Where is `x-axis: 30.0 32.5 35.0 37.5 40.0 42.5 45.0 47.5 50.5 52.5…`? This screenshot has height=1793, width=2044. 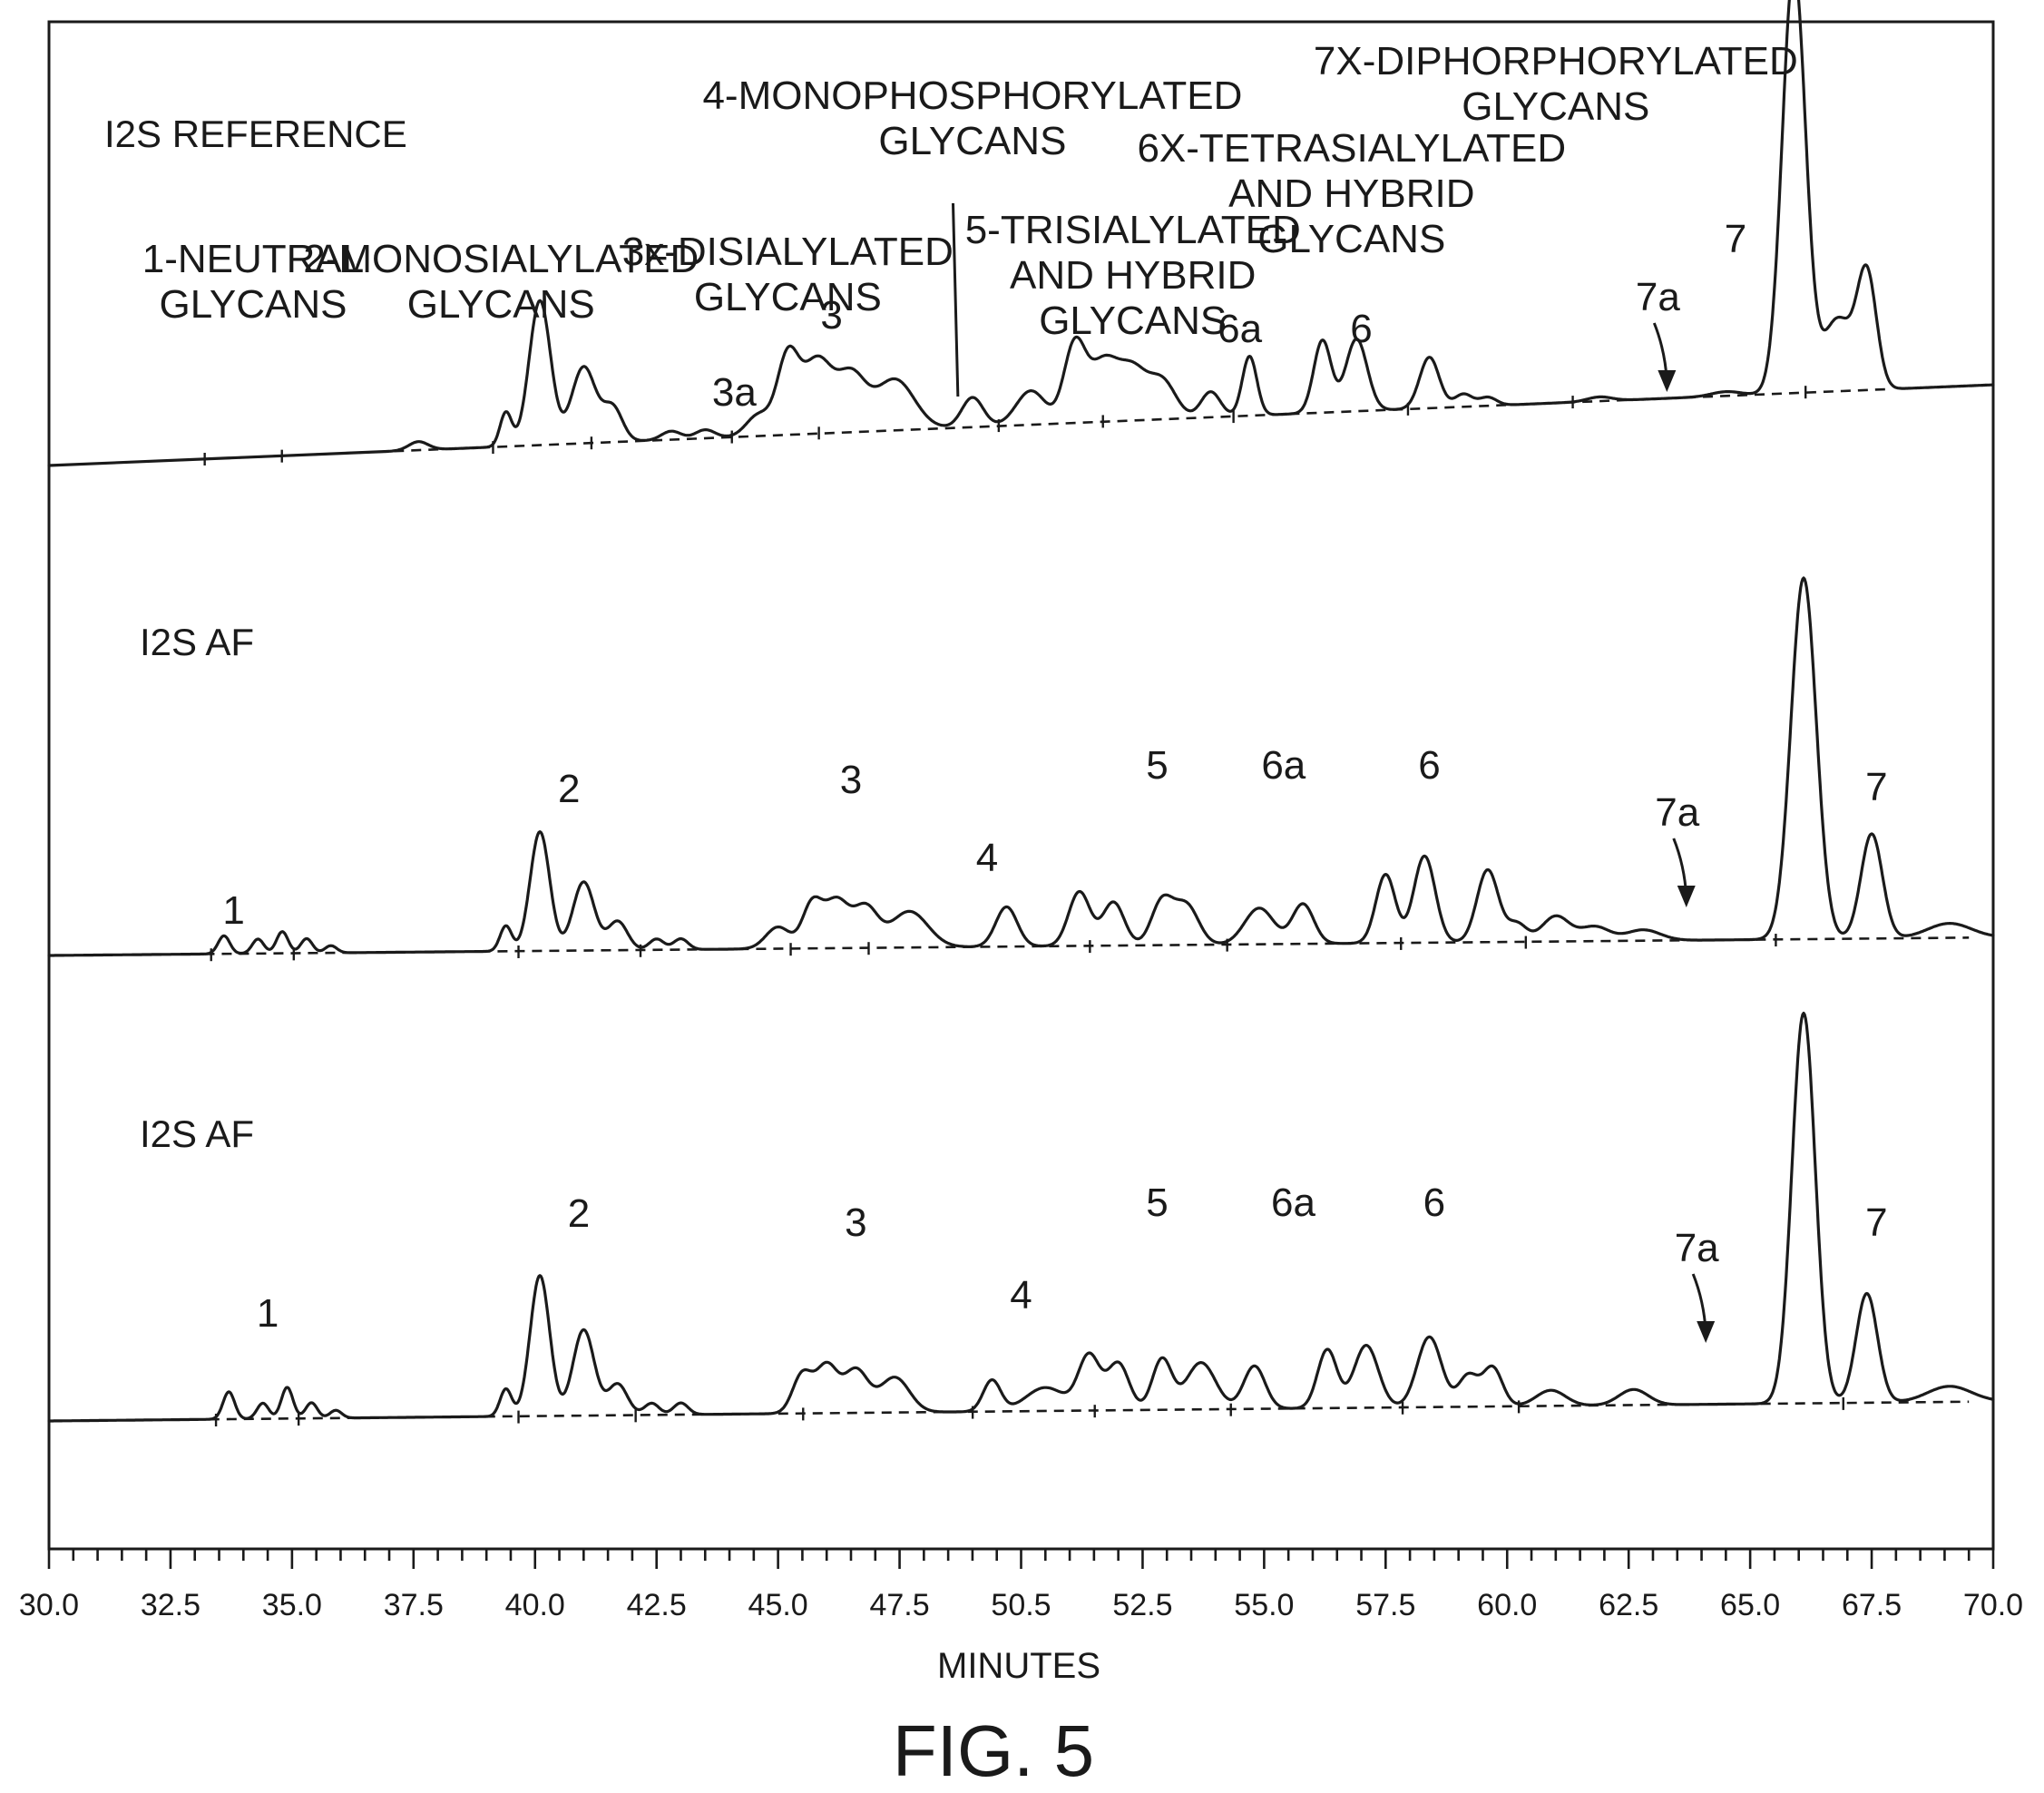
x-axis: 30.0 32.5 35.0 37.5 40.0 42.5 45.0 47.5 50.5 52.5… is located at coordinates (1021, 1585).